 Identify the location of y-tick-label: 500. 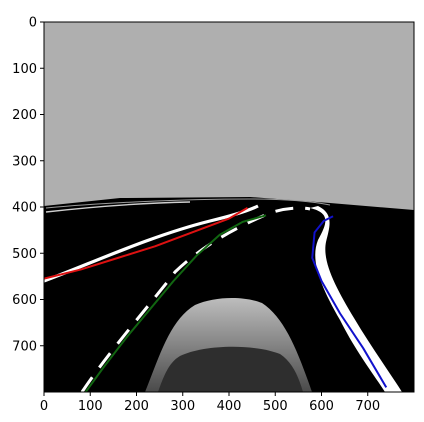
(24, 254).